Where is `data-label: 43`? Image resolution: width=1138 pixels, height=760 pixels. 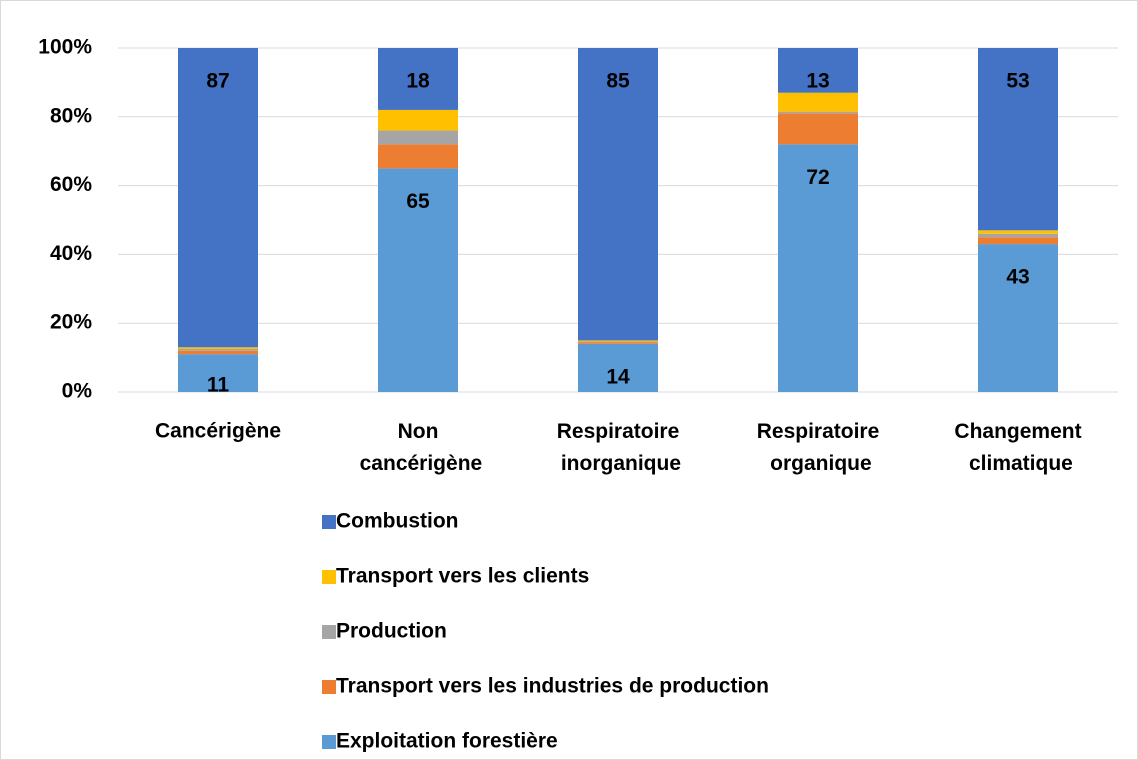 data-label: 43 is located at coordinates (1017, 277).